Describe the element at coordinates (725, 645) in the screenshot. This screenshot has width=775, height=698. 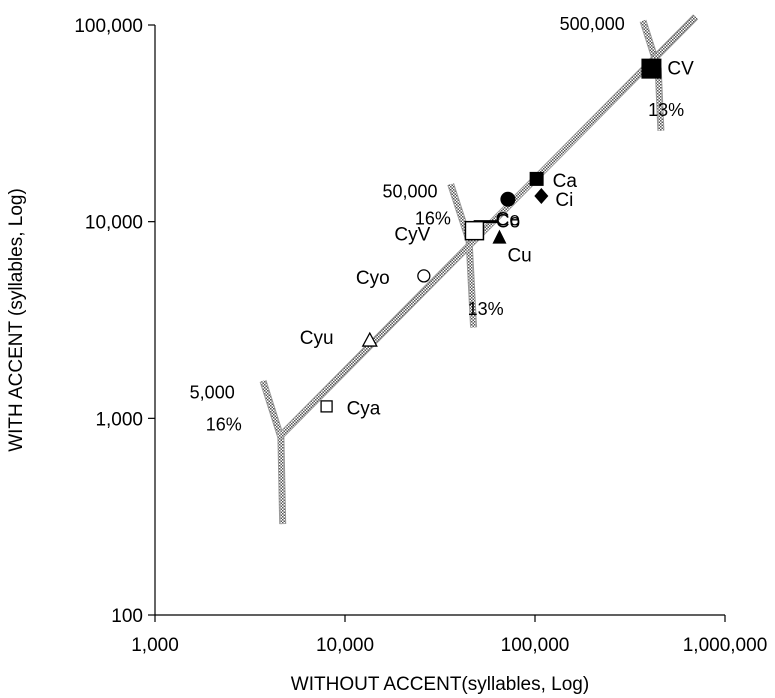
I see `x-tick-label: 1,000,000` at that location.